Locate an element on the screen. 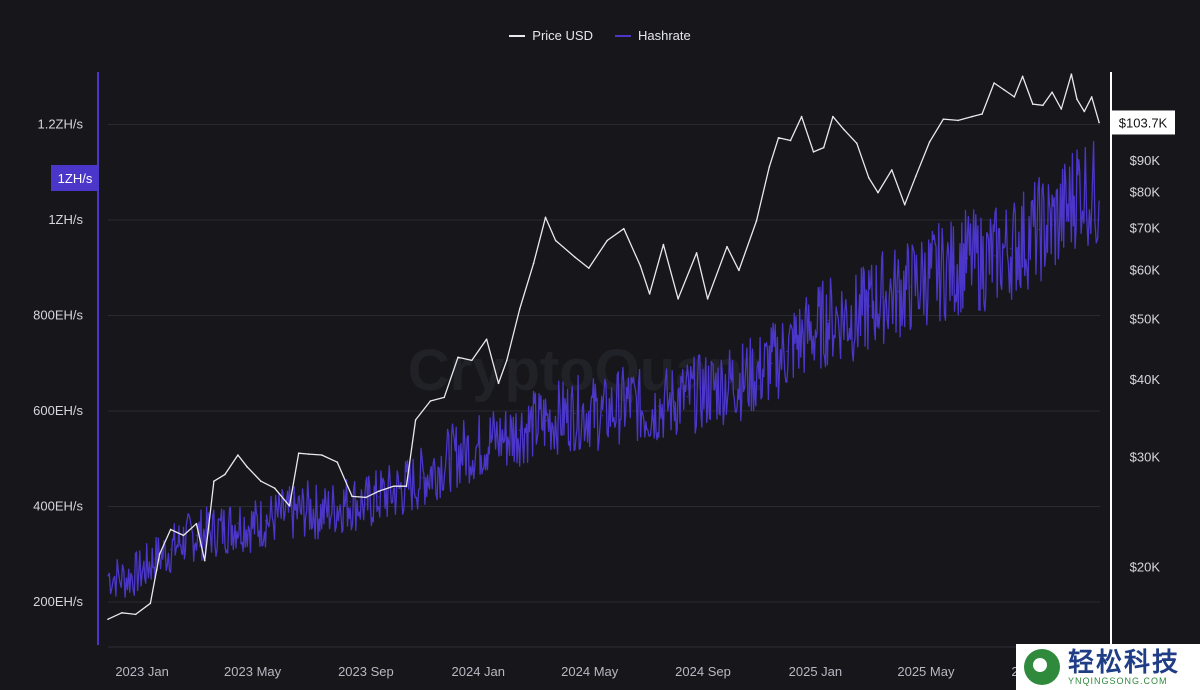  price-tick-label: $40K is located at coordinates (1145, 379).